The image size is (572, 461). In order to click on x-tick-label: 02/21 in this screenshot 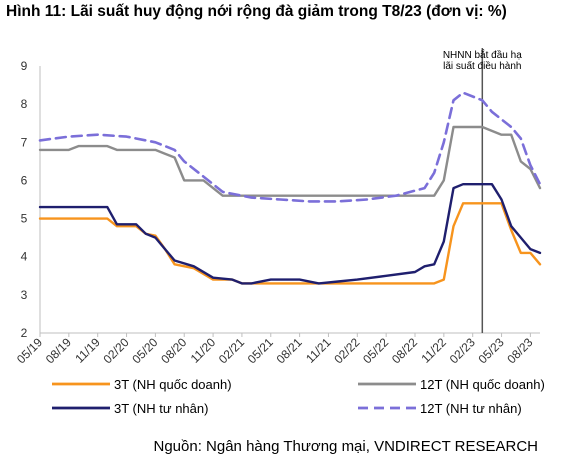, I will do `click(231, 350)`.